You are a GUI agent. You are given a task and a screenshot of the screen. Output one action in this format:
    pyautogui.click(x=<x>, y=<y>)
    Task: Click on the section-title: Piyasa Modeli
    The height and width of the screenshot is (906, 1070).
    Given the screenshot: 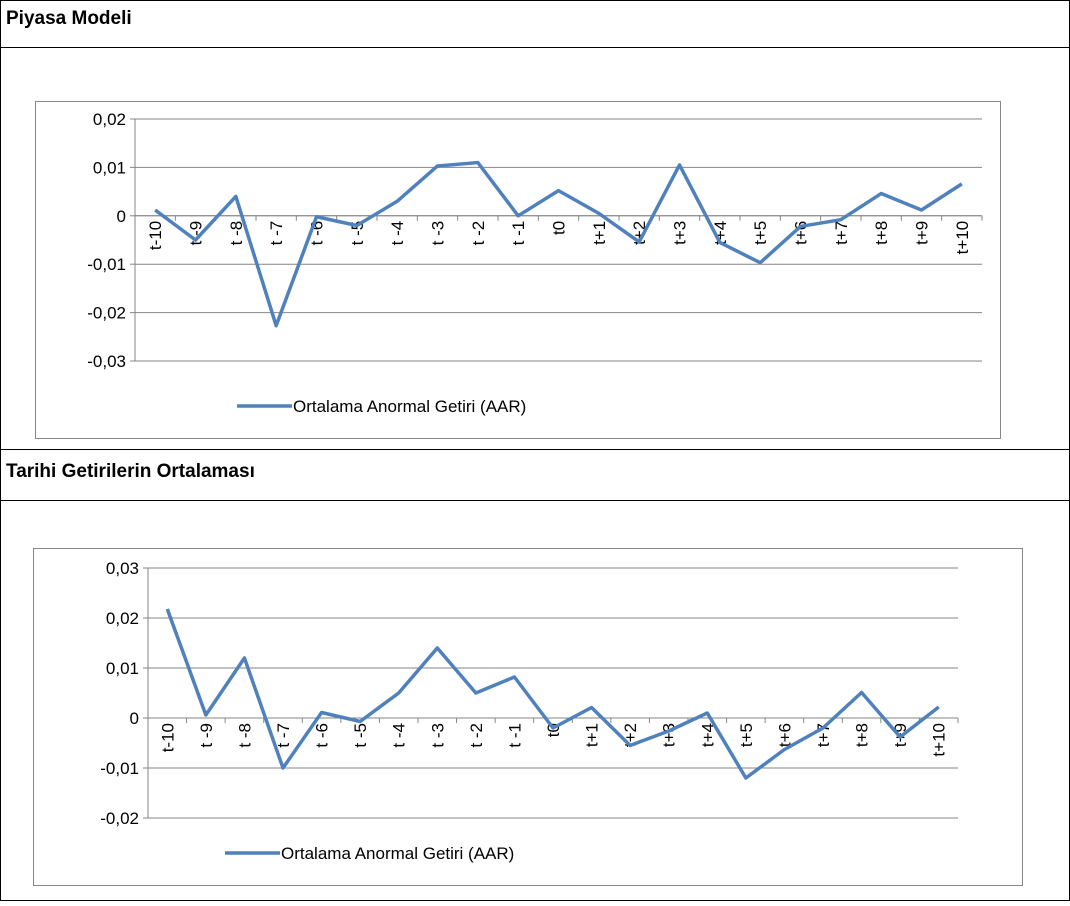 What is the action you would take?
    pyautogui.click(x=69, y=18)
    